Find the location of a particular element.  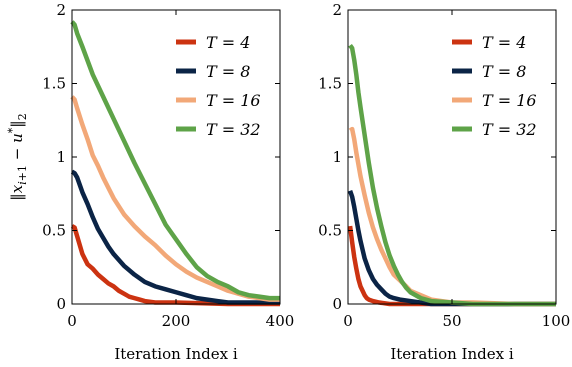

left-legend-label: T = 4 is located at coordinates (228, 42).